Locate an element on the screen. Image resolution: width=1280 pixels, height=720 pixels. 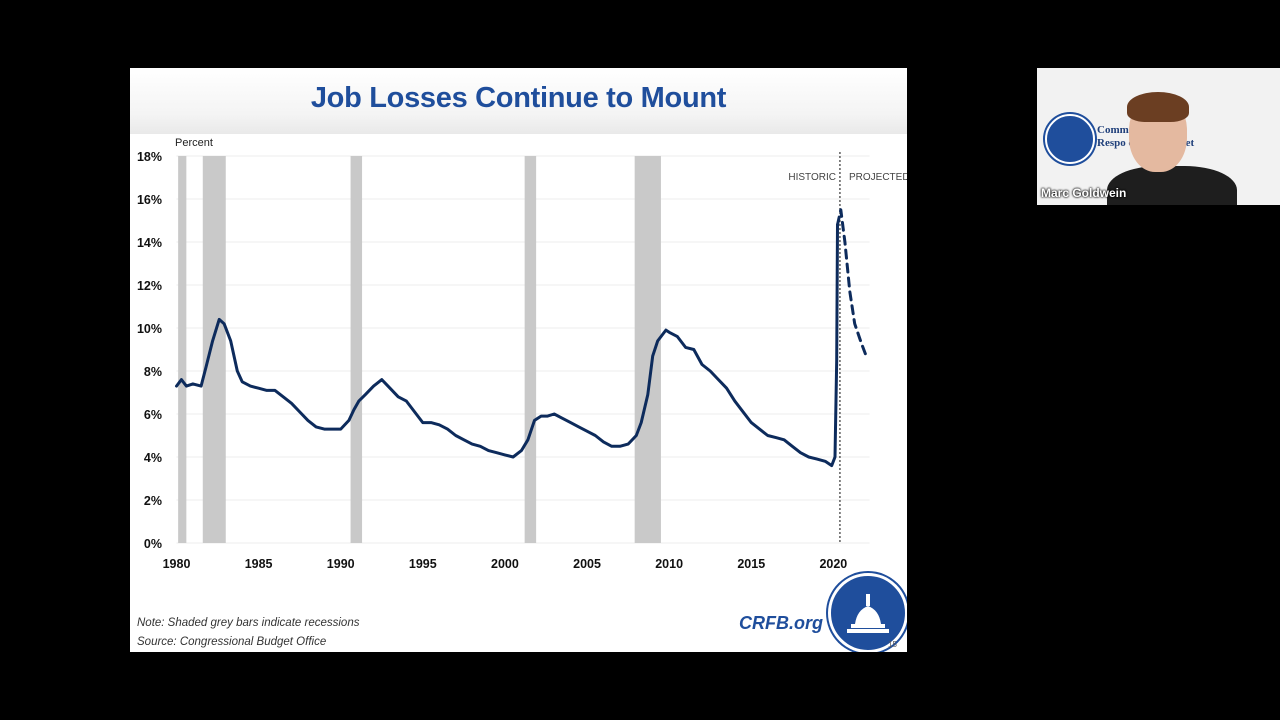
y-tick-label: 14% is located at coordinates (149, 243).